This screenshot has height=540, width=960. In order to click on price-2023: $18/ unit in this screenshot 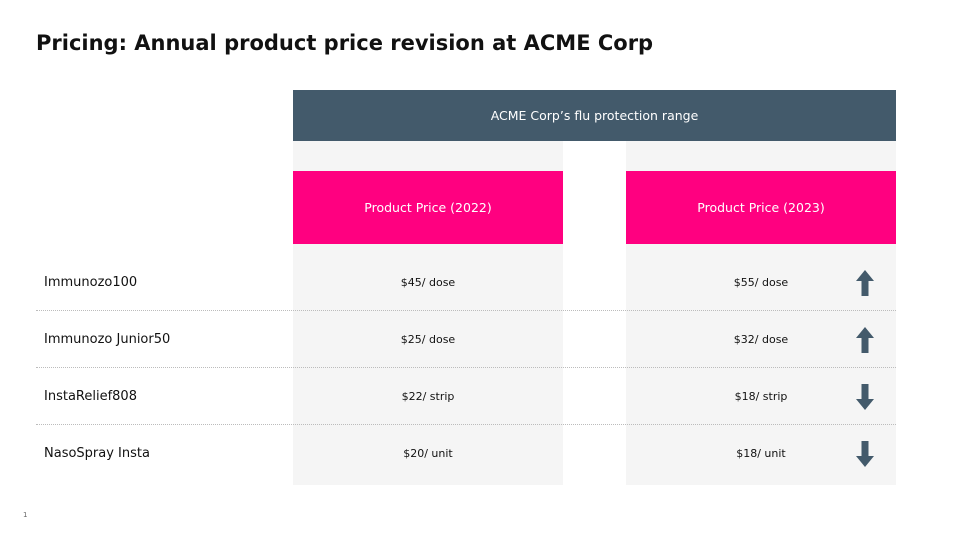, I will do `click(761, 453)`.